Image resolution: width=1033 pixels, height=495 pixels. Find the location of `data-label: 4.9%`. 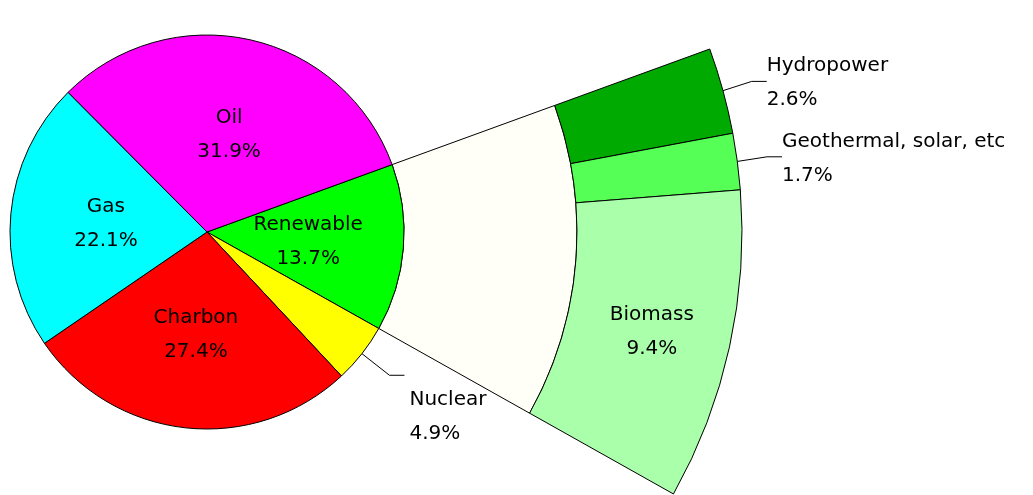

data-label: 4.9% is located at coordinates (435, 432).